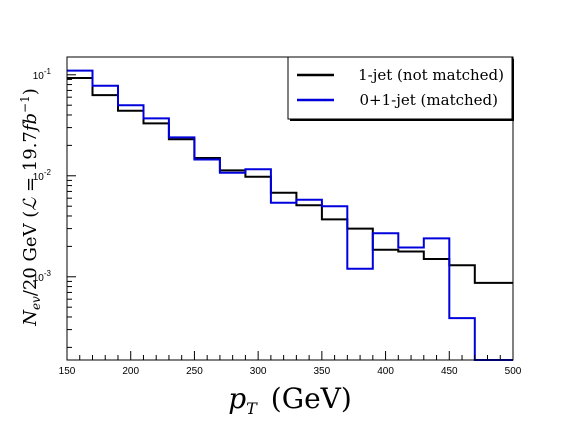  What do you see at coordinates (449, 371) in the screenshot?
I see `x-tick-label: 450` at bounding box center [449, 371].